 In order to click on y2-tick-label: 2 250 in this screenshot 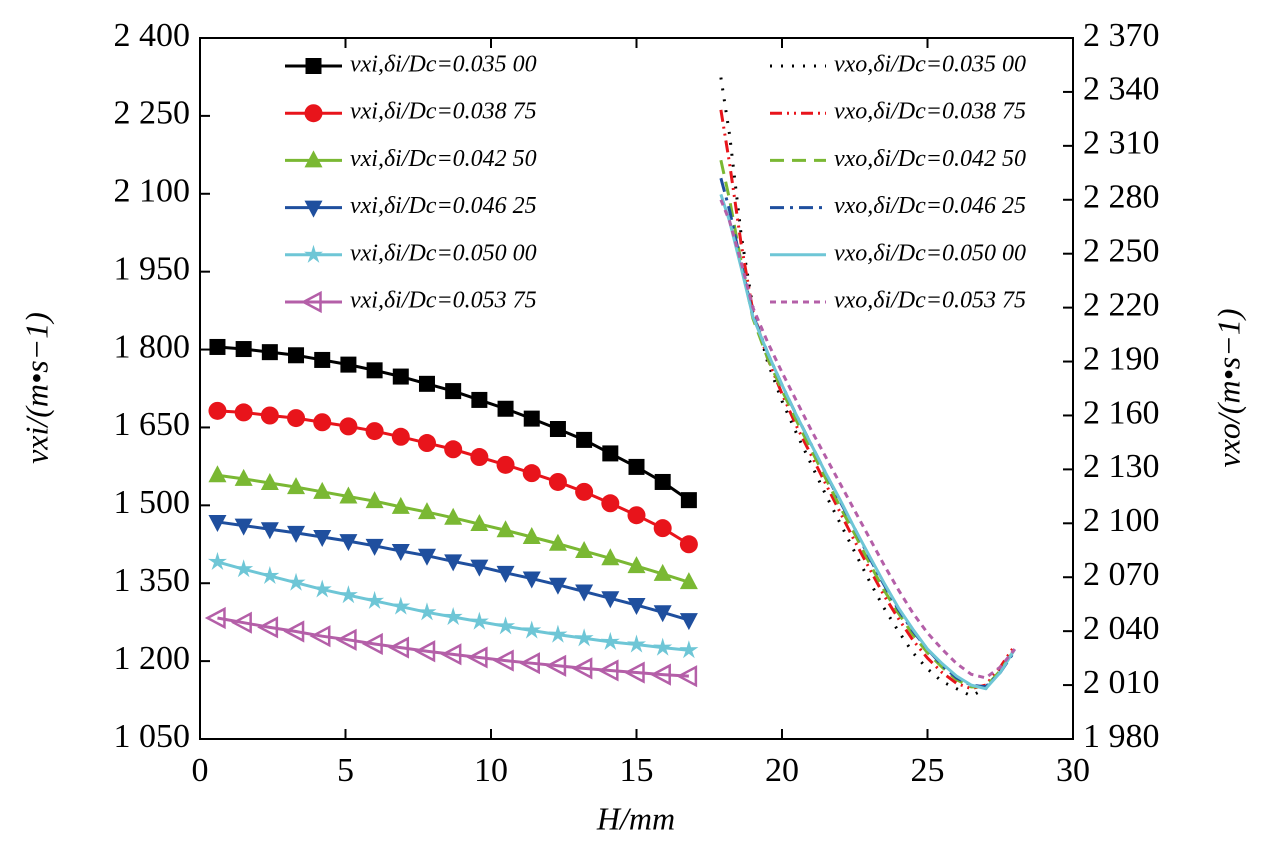, I will do `click(1121, 250)`.